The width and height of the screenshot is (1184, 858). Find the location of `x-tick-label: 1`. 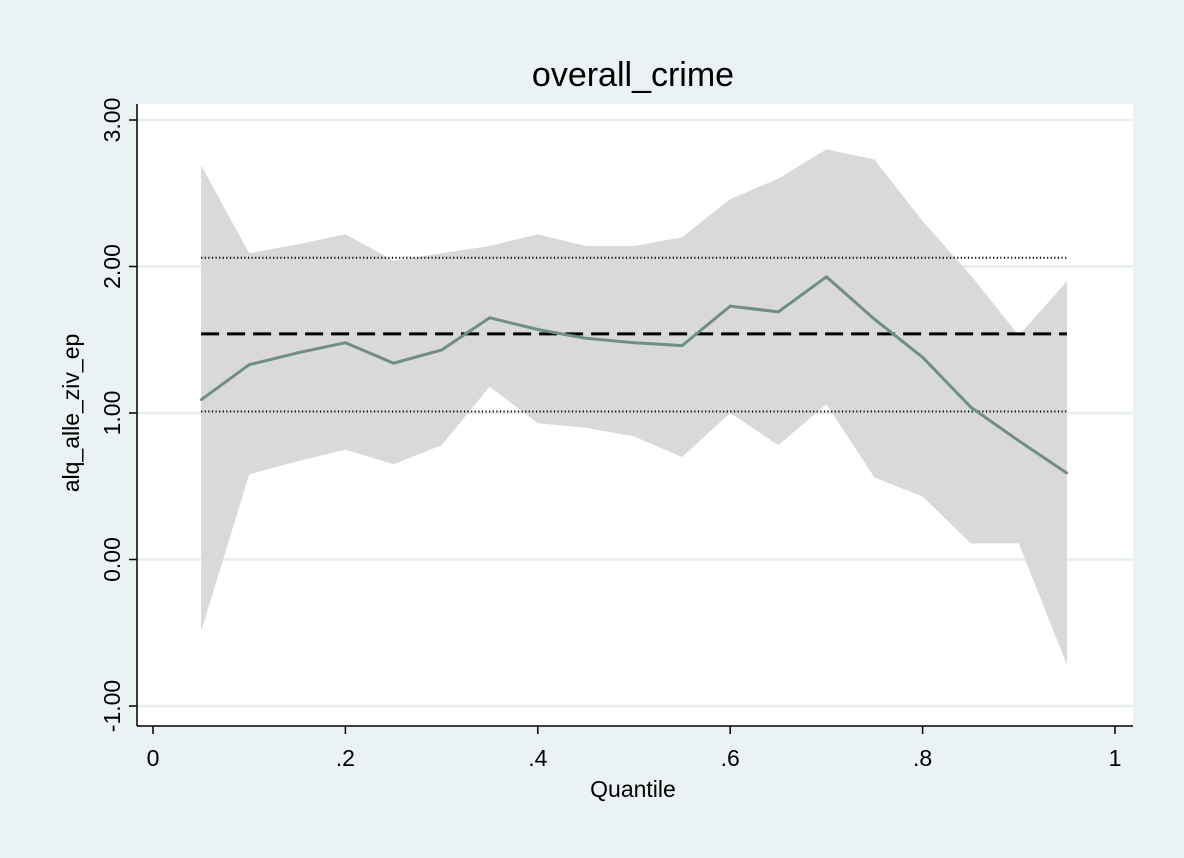

x-tick-label: 1 is located at coordinates (1115, 758).